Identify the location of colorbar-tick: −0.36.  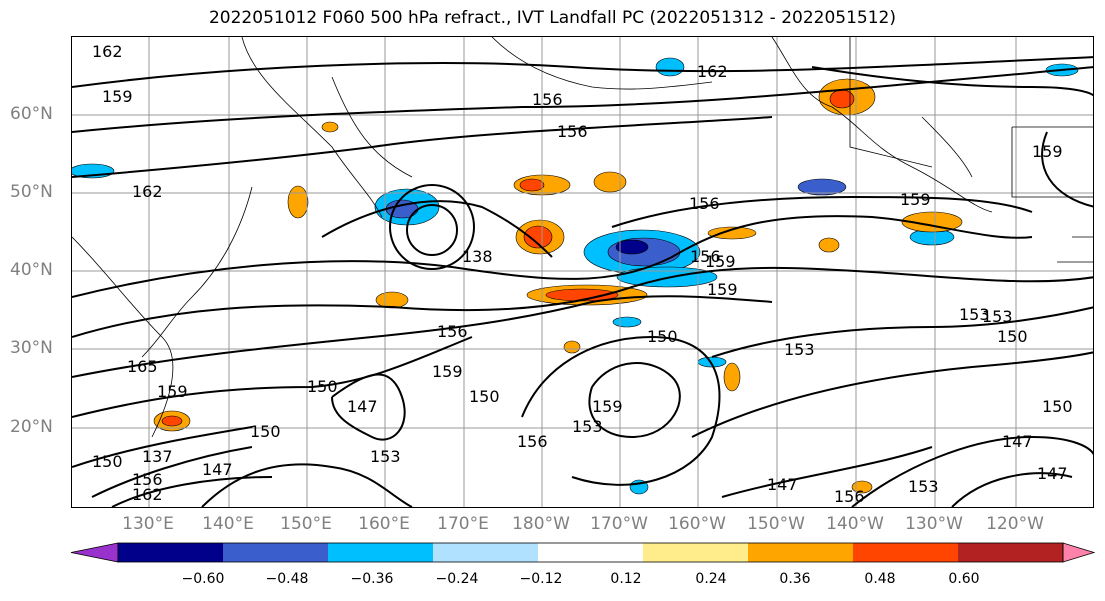
(372, 579).